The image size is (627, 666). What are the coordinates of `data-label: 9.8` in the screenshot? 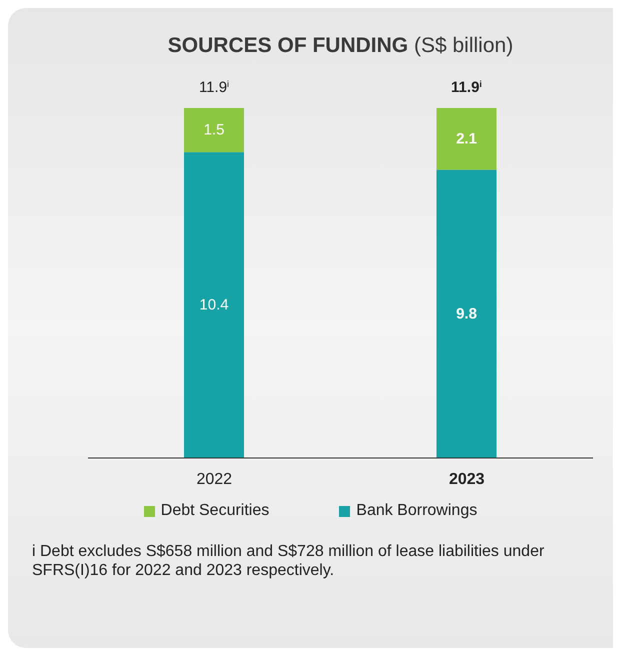 It's located at (466, 313).